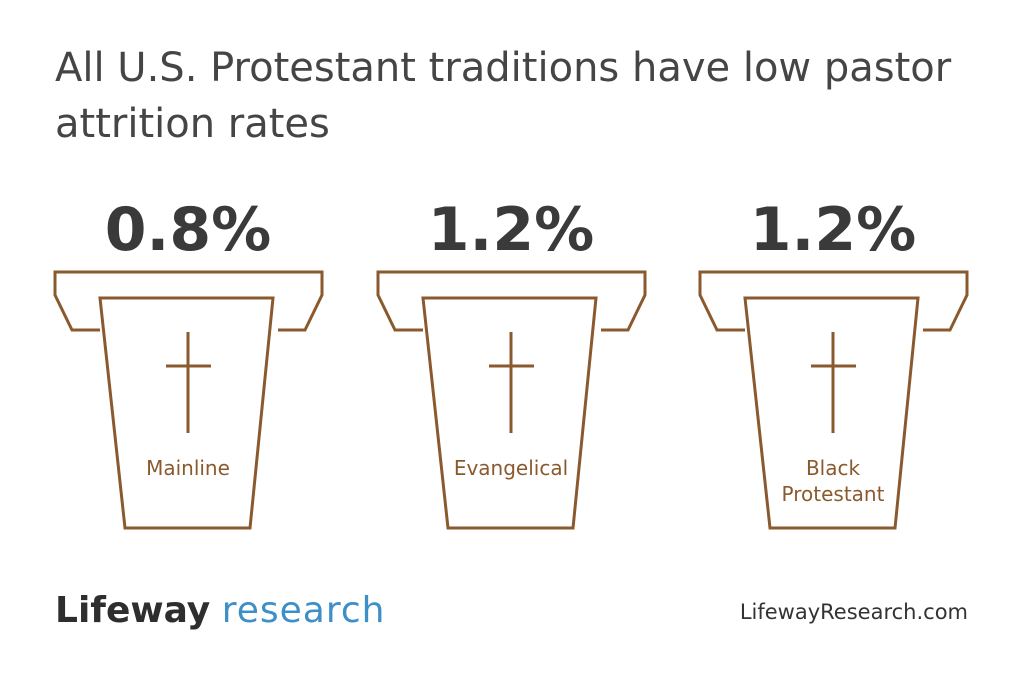 The width and height of the screenshot is (1025, 684). Describe the element at coordinates (303, 610) in the screenshot. I see `logo-sub: research` at that location.